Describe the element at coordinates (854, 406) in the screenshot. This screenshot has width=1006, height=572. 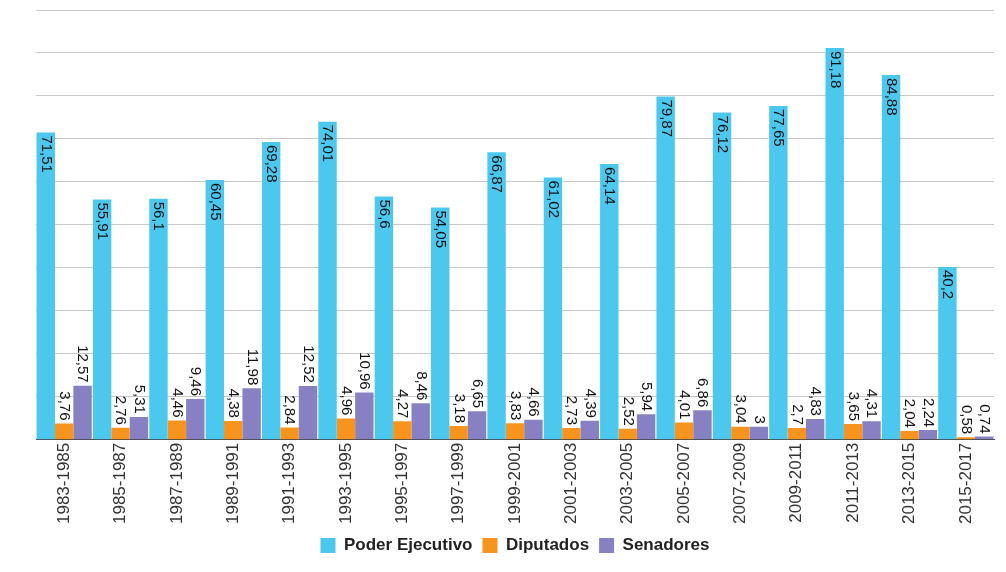
I see `data-label: 3,65` at that location.